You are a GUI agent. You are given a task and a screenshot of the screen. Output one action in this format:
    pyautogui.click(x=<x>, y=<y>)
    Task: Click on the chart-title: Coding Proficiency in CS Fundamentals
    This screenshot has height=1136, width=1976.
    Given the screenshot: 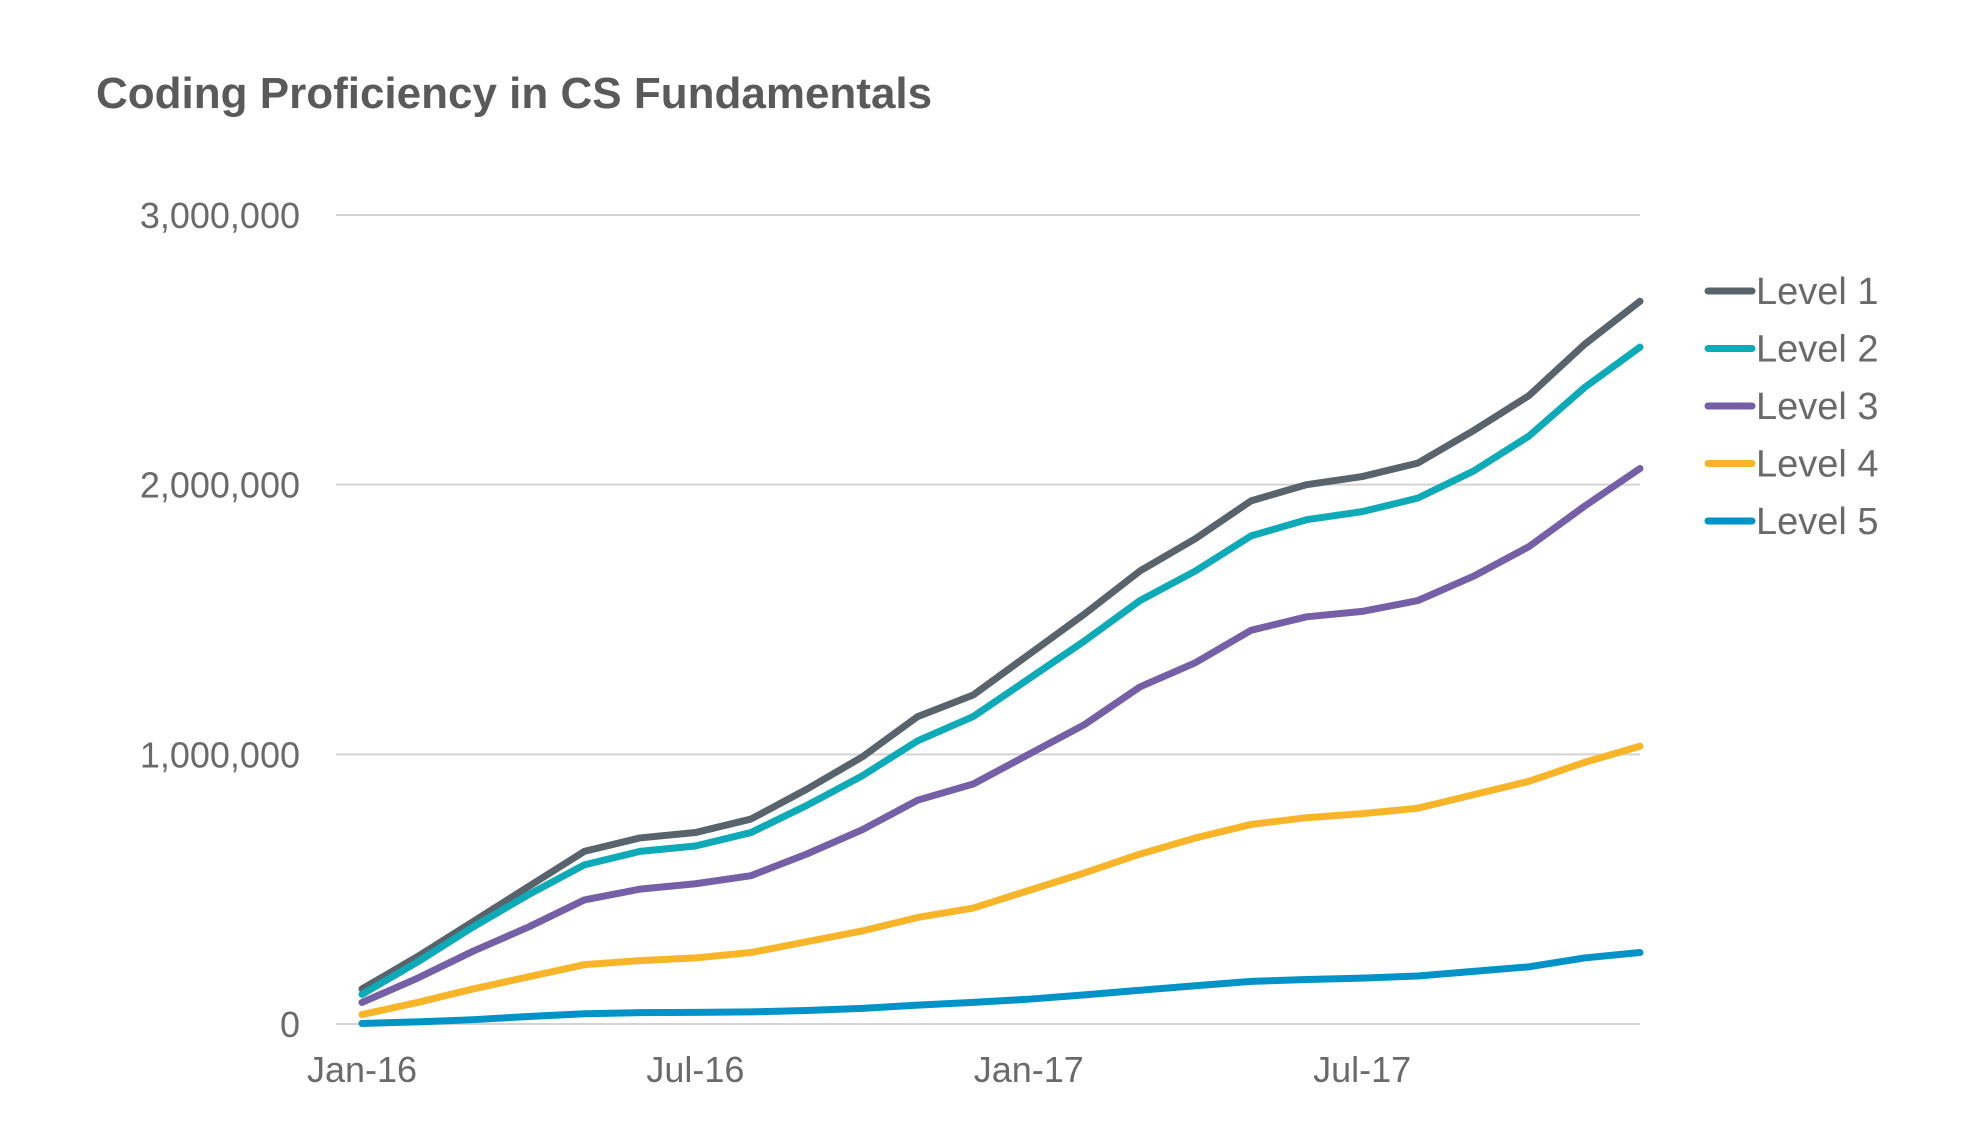 What is the action you would take?
    pyautogui.click(x=514, y=93)
    